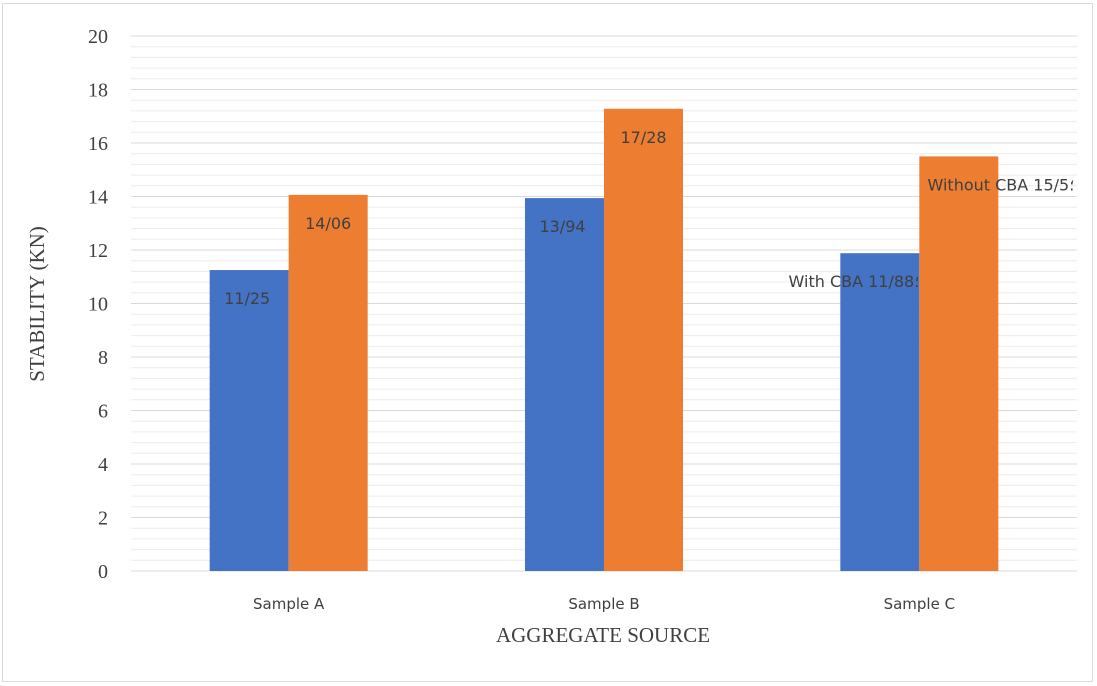  Describe the element at coordinates (643, 137) in the screenshot. I see `data-label: 17/28` at that location.